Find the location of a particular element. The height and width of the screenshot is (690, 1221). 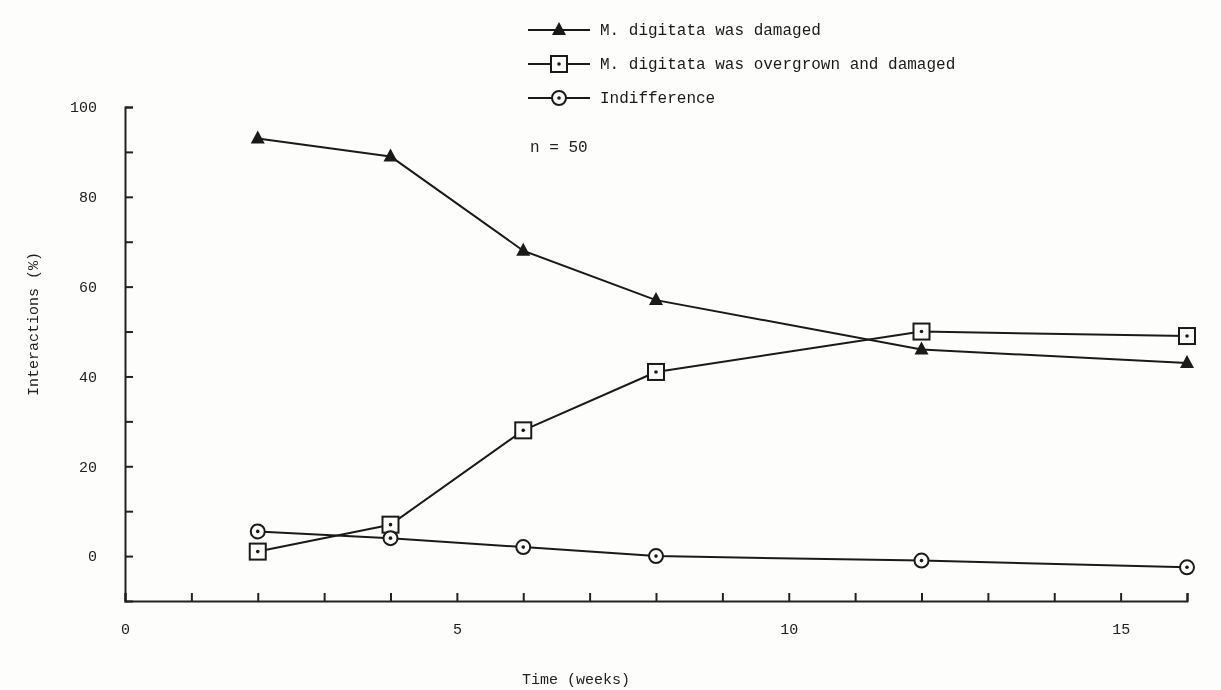

x-tick-label: 10 is located at coordinates (789, 630).